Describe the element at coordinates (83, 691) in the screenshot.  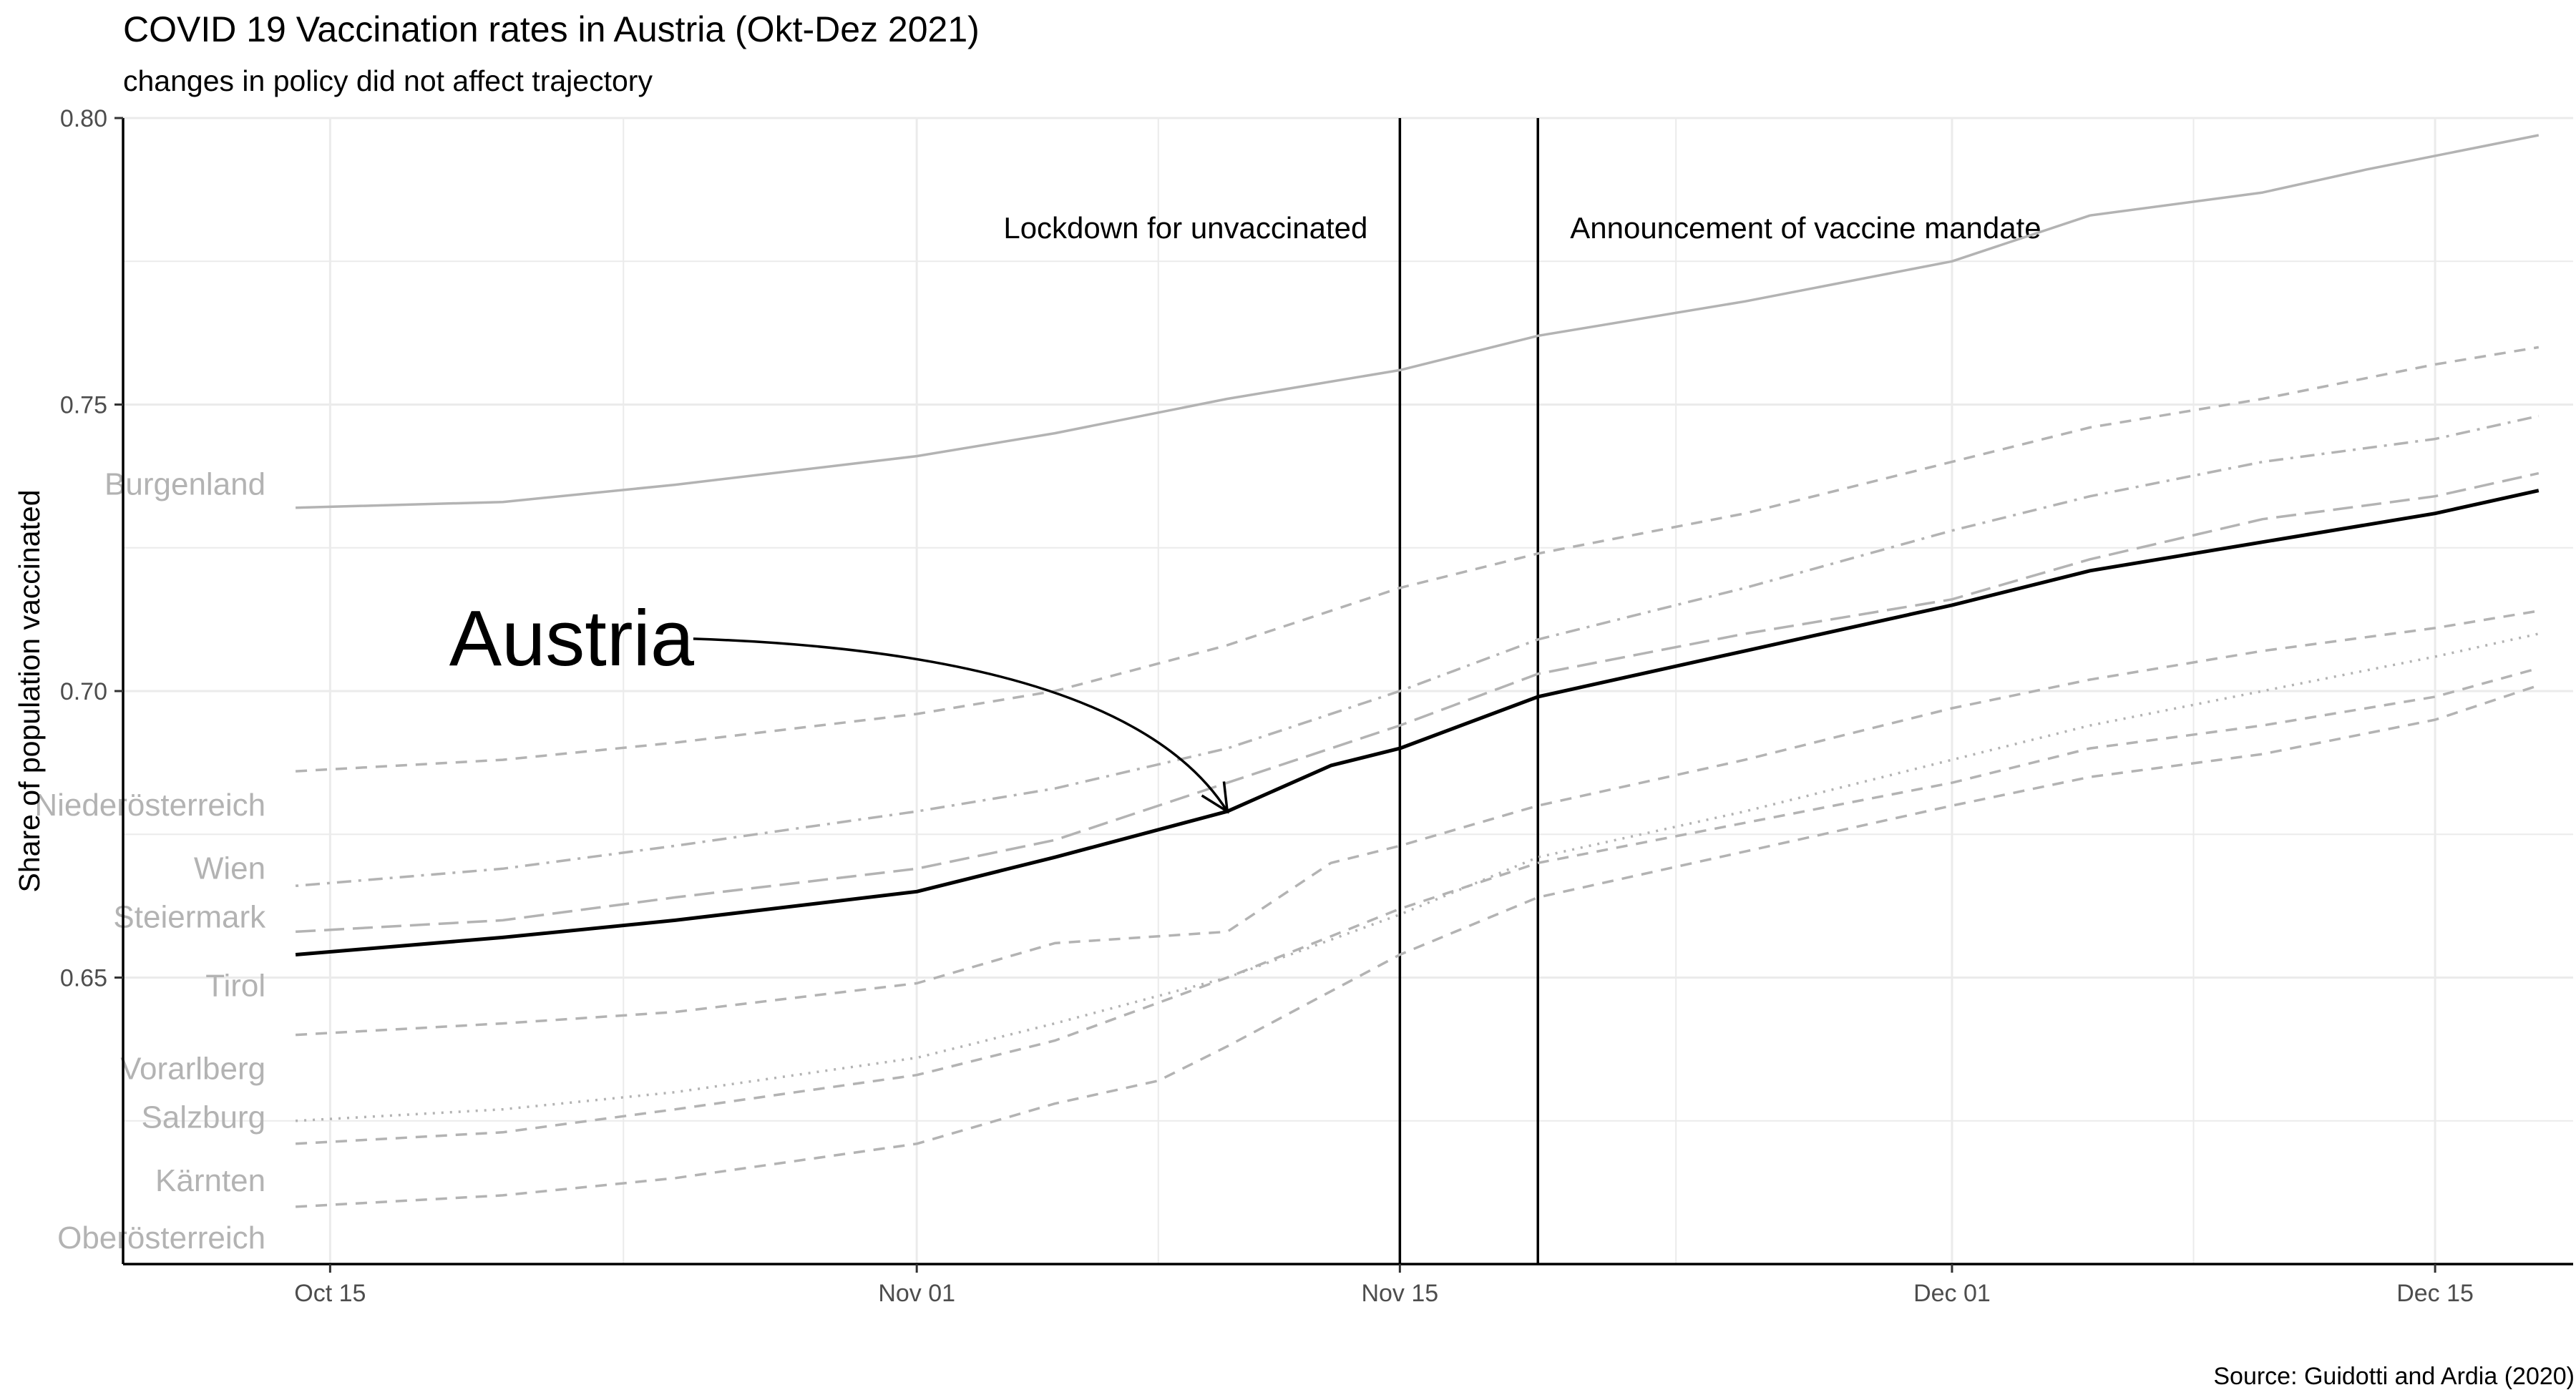
I see `y-tick-label: 0.70` at that location.